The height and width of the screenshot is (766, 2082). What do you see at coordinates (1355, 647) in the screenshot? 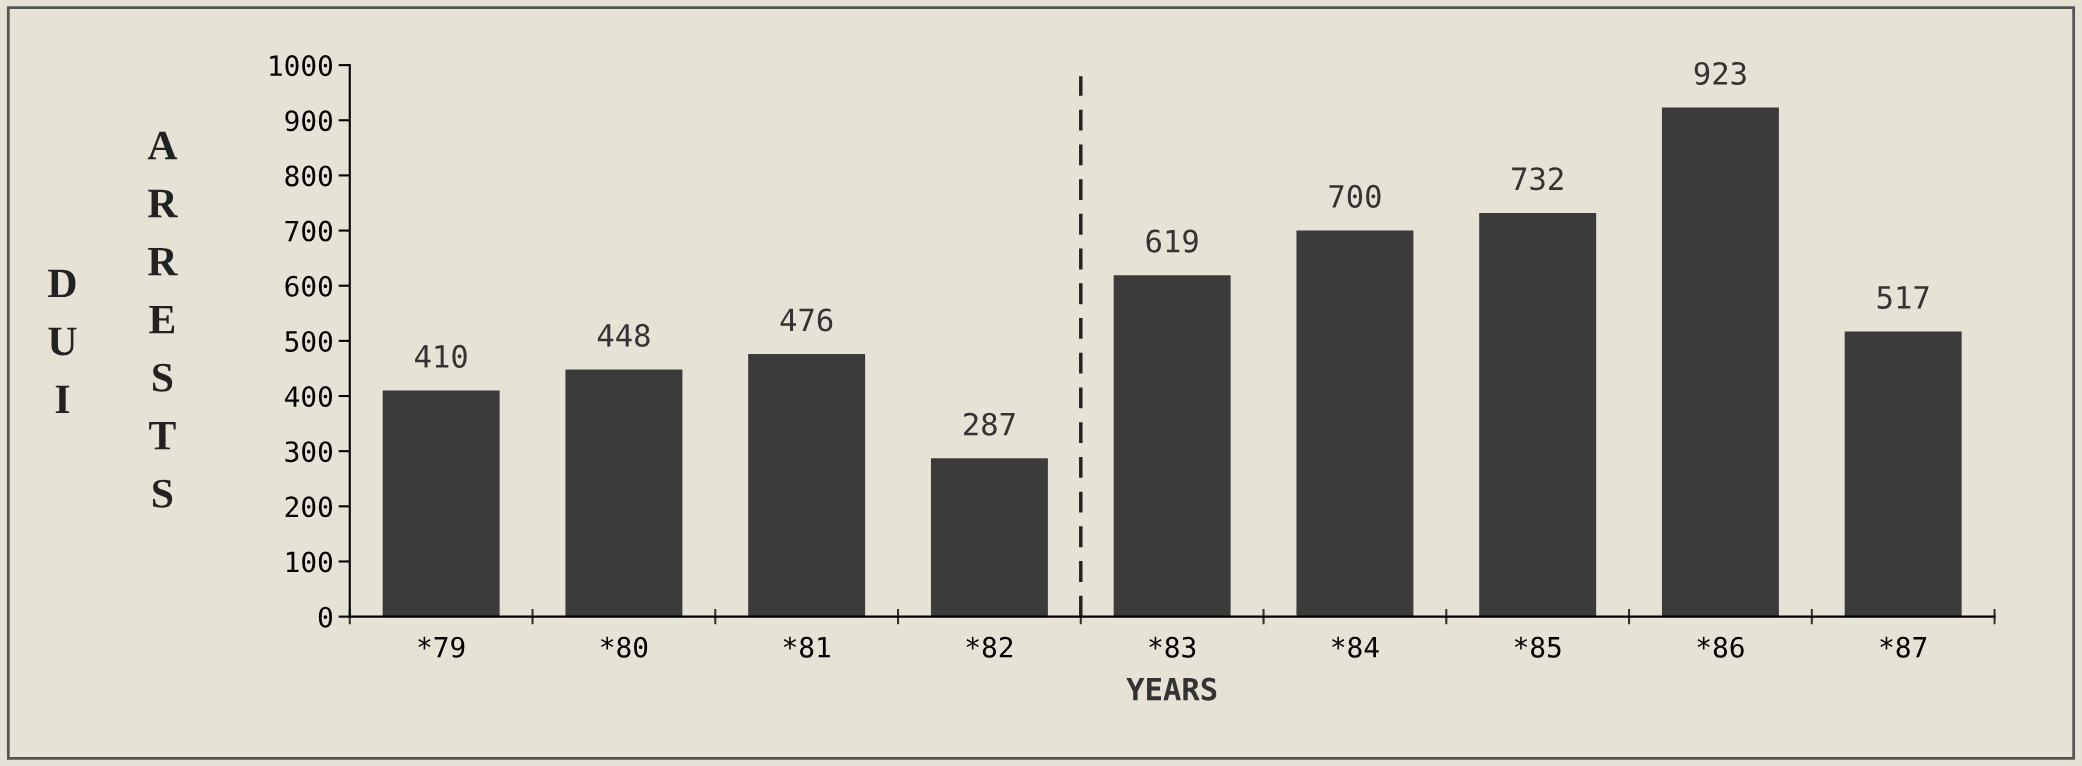
I see `x-tick-label: *84` at bounding box center [1355, 647].